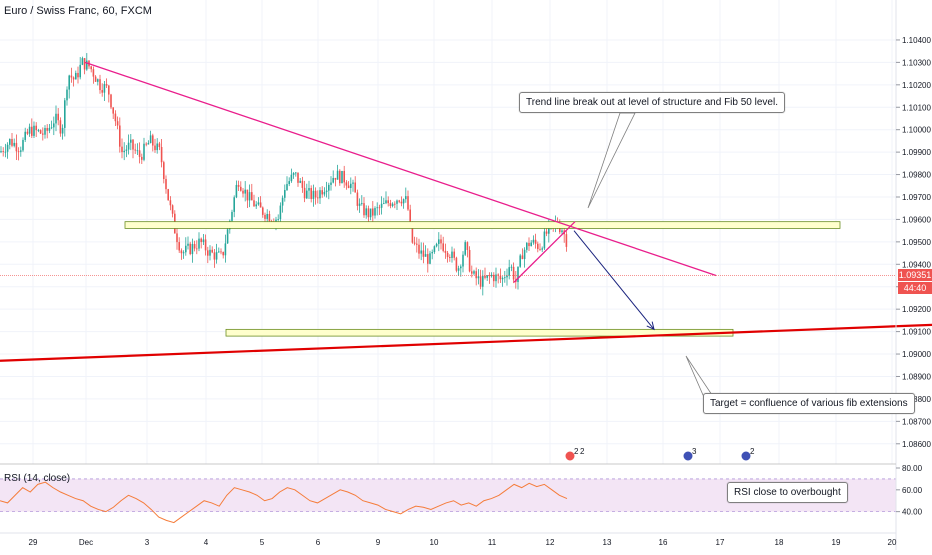  I want to click on price-tick-label: 1.09800, so click(916, 175).